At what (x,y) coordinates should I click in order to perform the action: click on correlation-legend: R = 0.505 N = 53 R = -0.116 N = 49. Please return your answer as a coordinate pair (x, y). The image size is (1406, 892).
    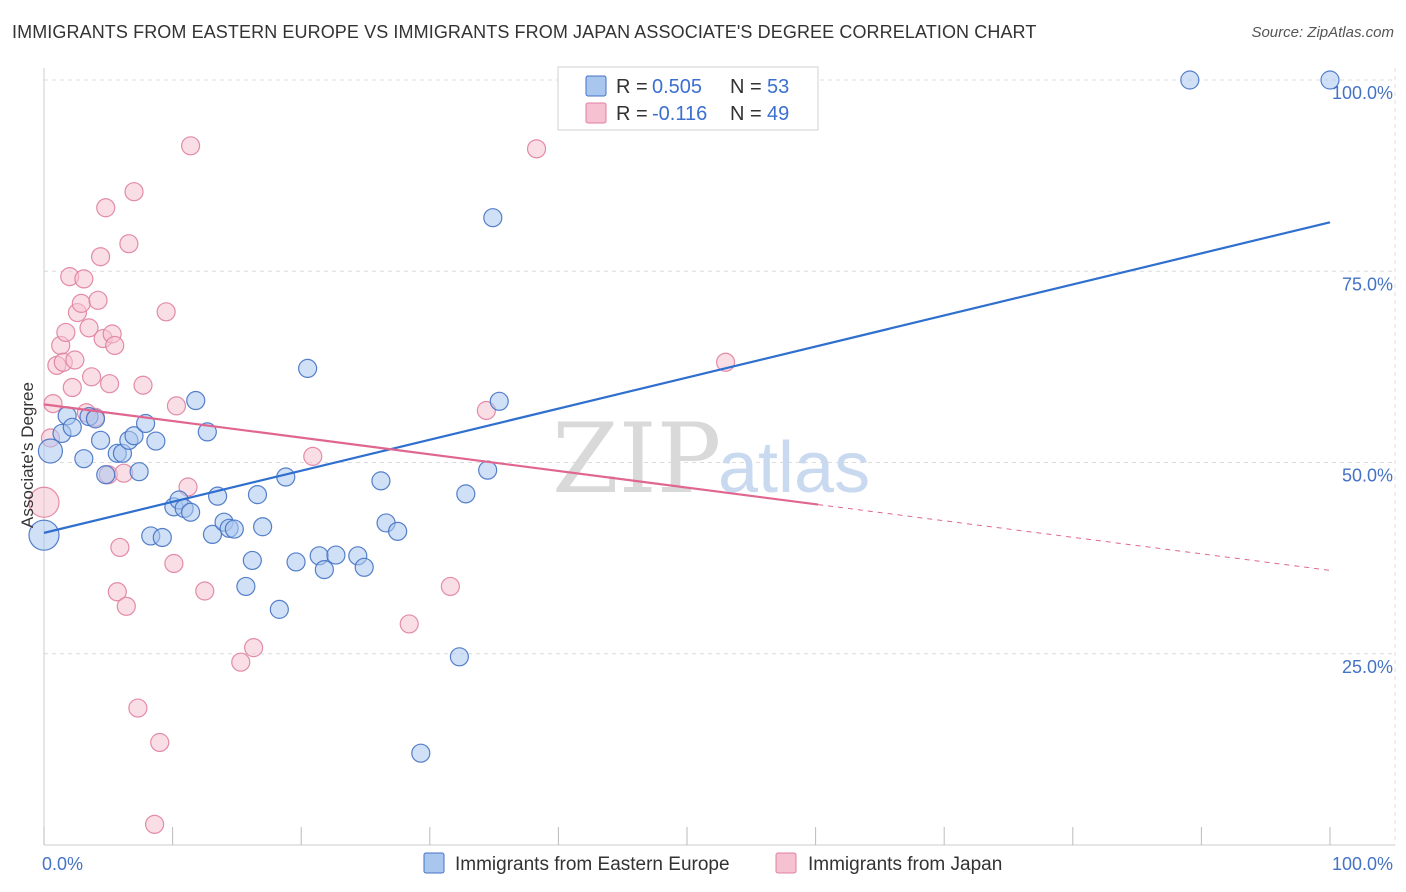
    Looking at the image, I should click on (688, 98).